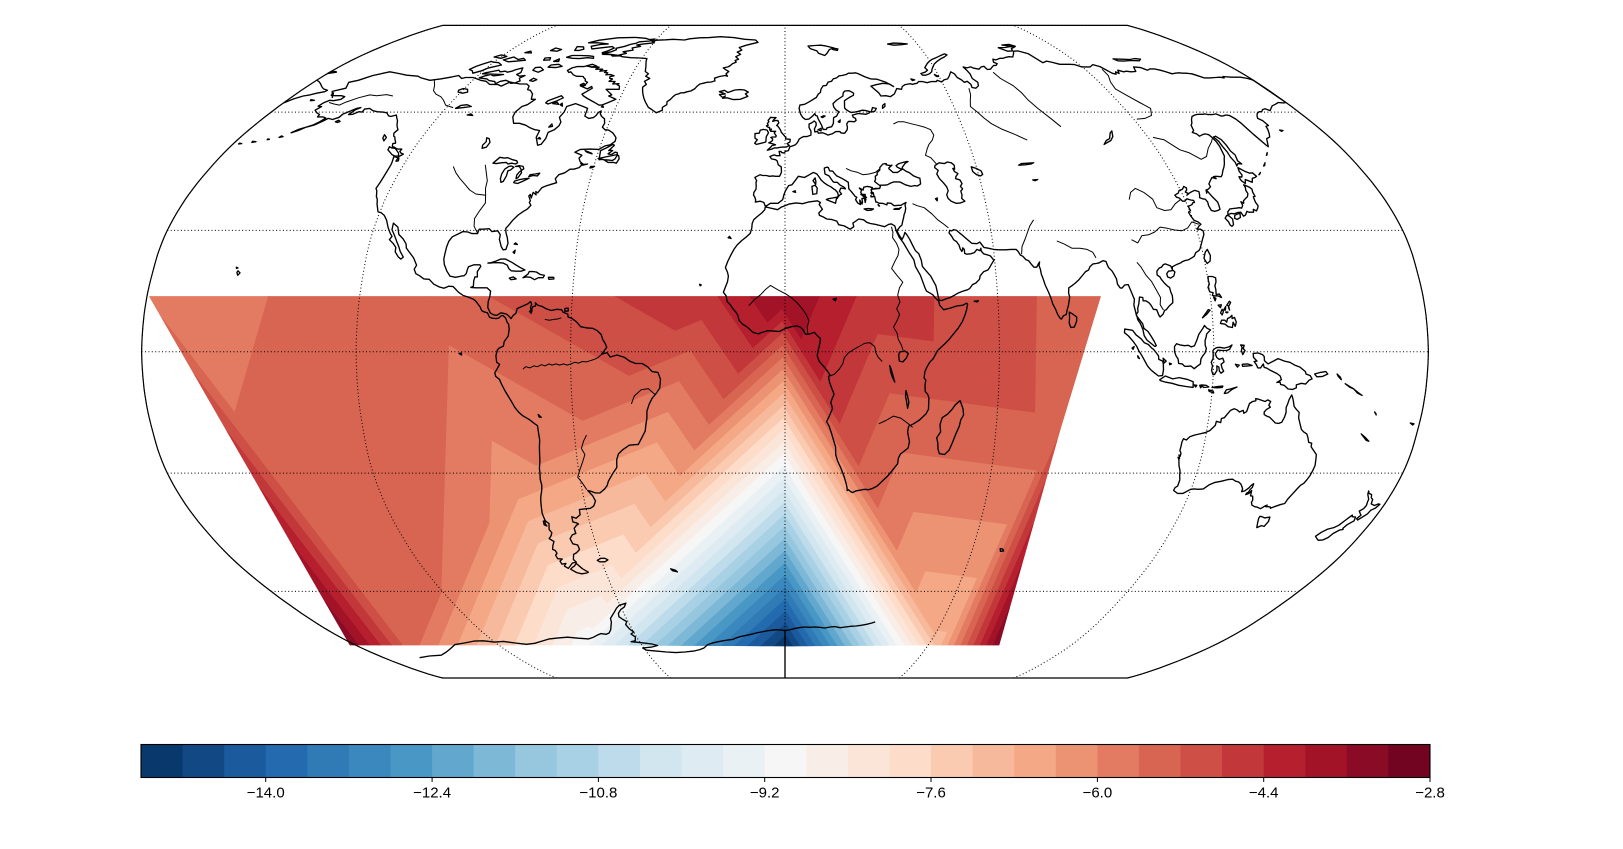 This screenshot has width=1623, height=849. I want to click on svg-text: −9.2, so click(765, 793).